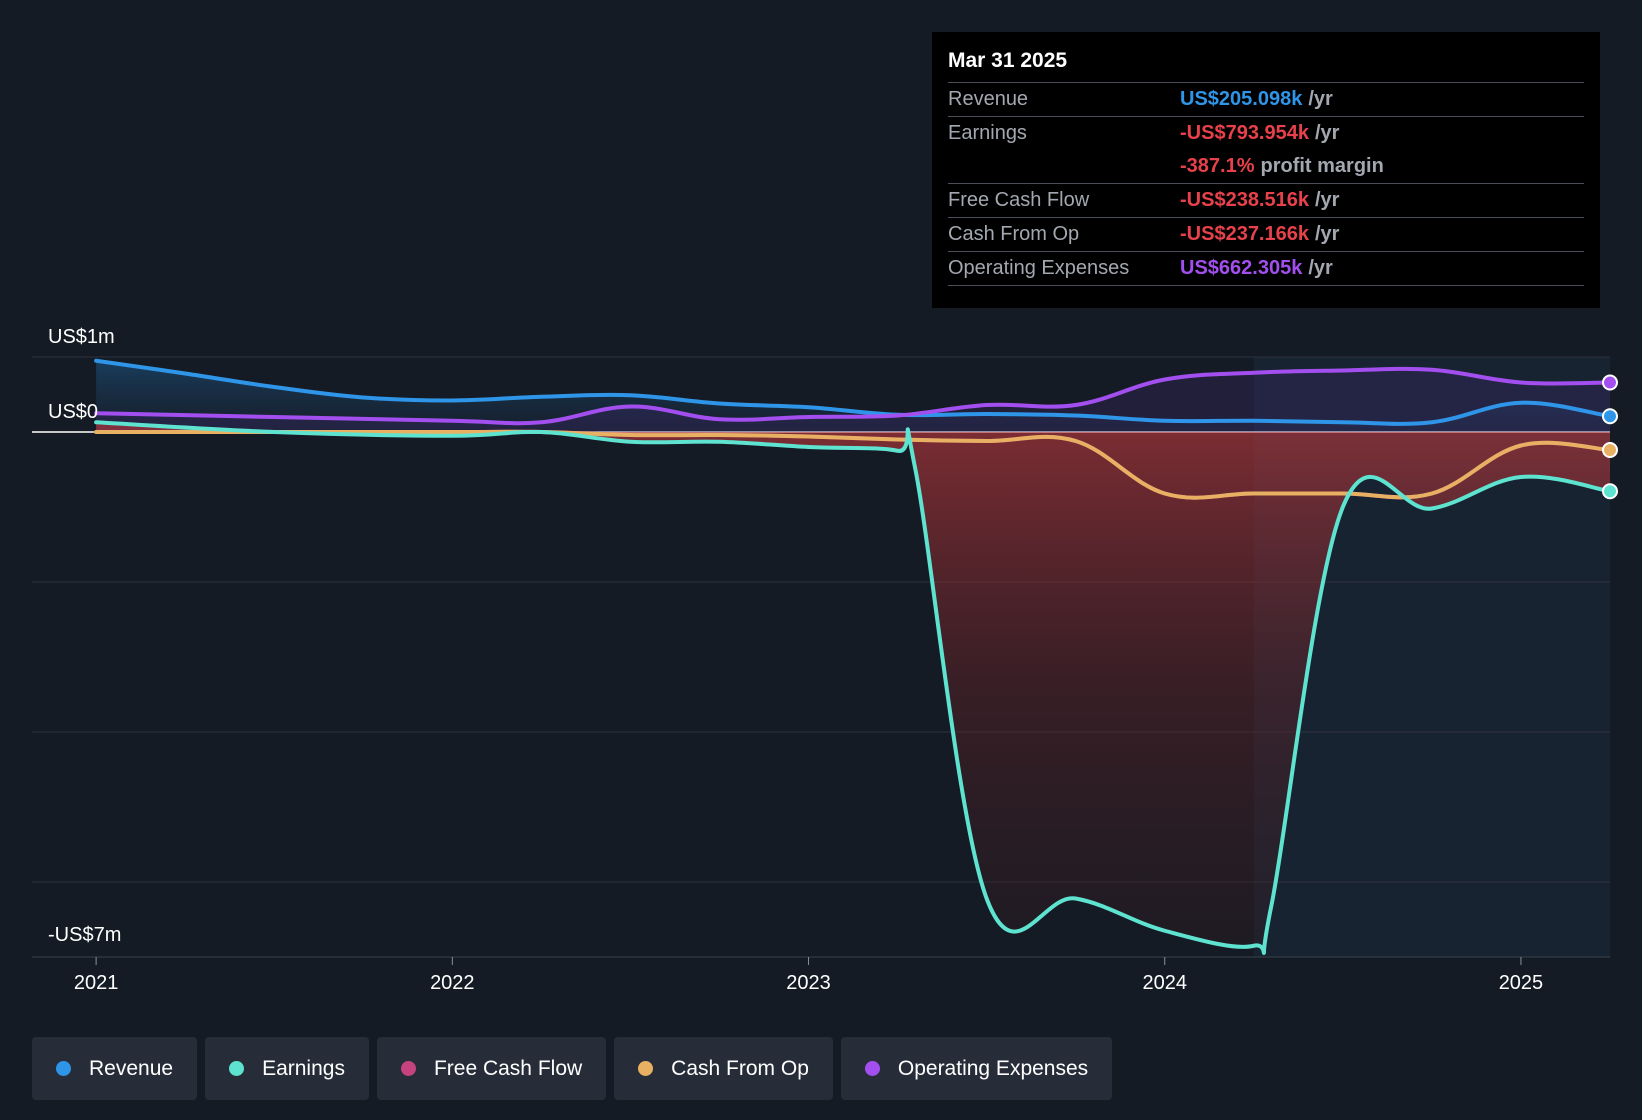 This screenshot has height=1120, width=1642. I want to click on legend-item-revenue: Revenue, so click(115, 1068).